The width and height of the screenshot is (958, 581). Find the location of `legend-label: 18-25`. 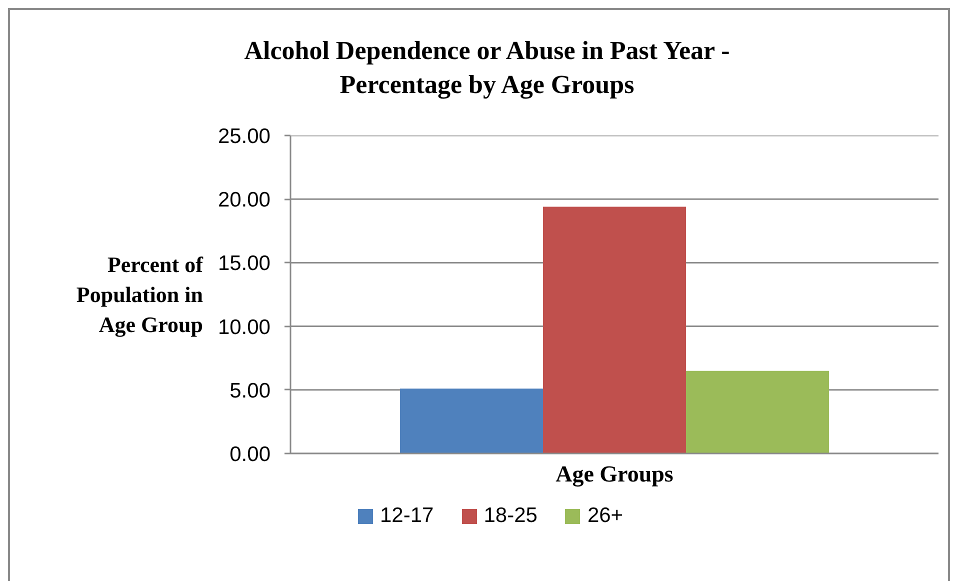

legend-label: 18-25 is located at coordinates (511, 516).